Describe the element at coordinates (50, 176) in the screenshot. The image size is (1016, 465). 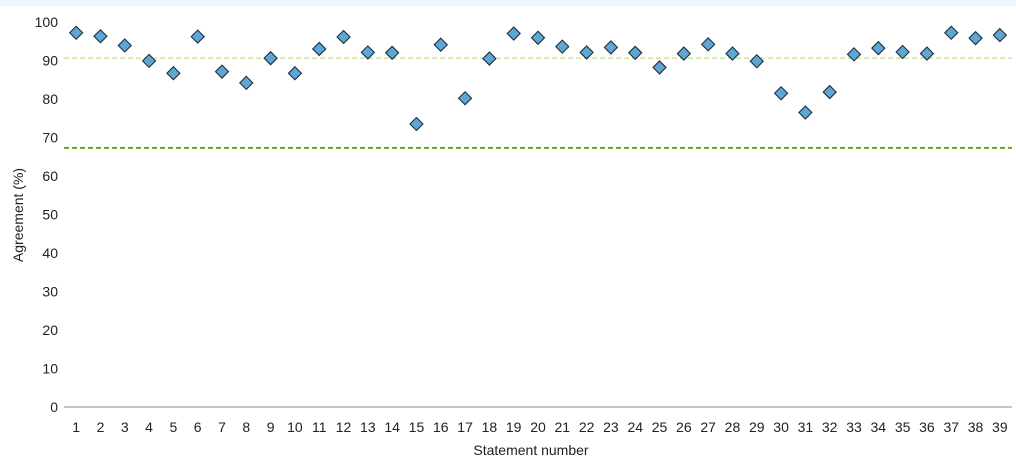
I see `y-tick-label: 60` at that location.